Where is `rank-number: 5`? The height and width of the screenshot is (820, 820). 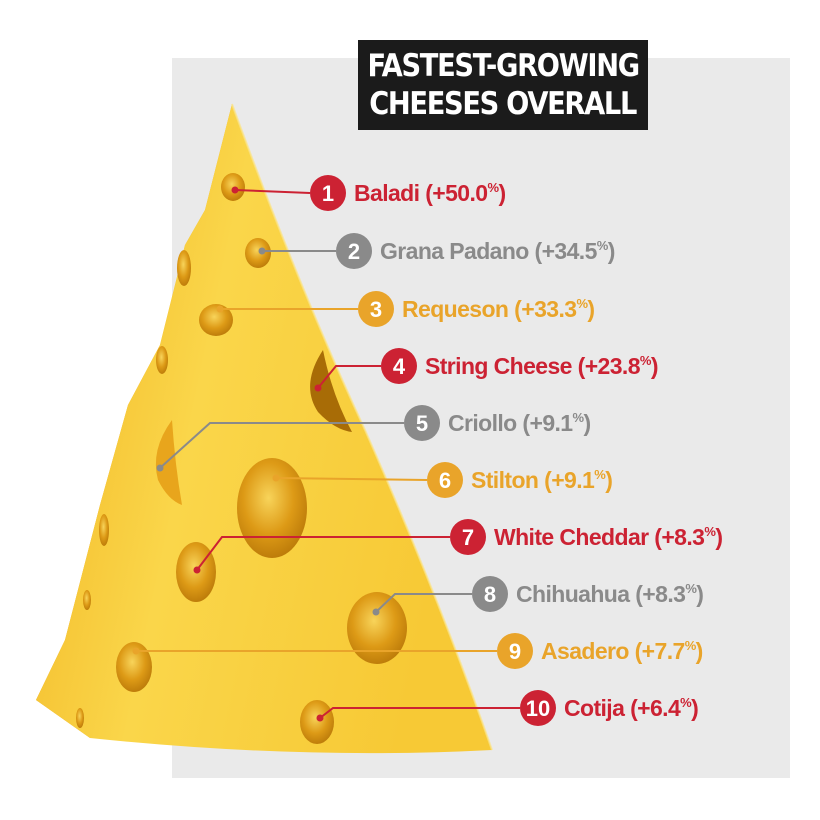
rank-number: 5 is located at coordinates (422, 423).